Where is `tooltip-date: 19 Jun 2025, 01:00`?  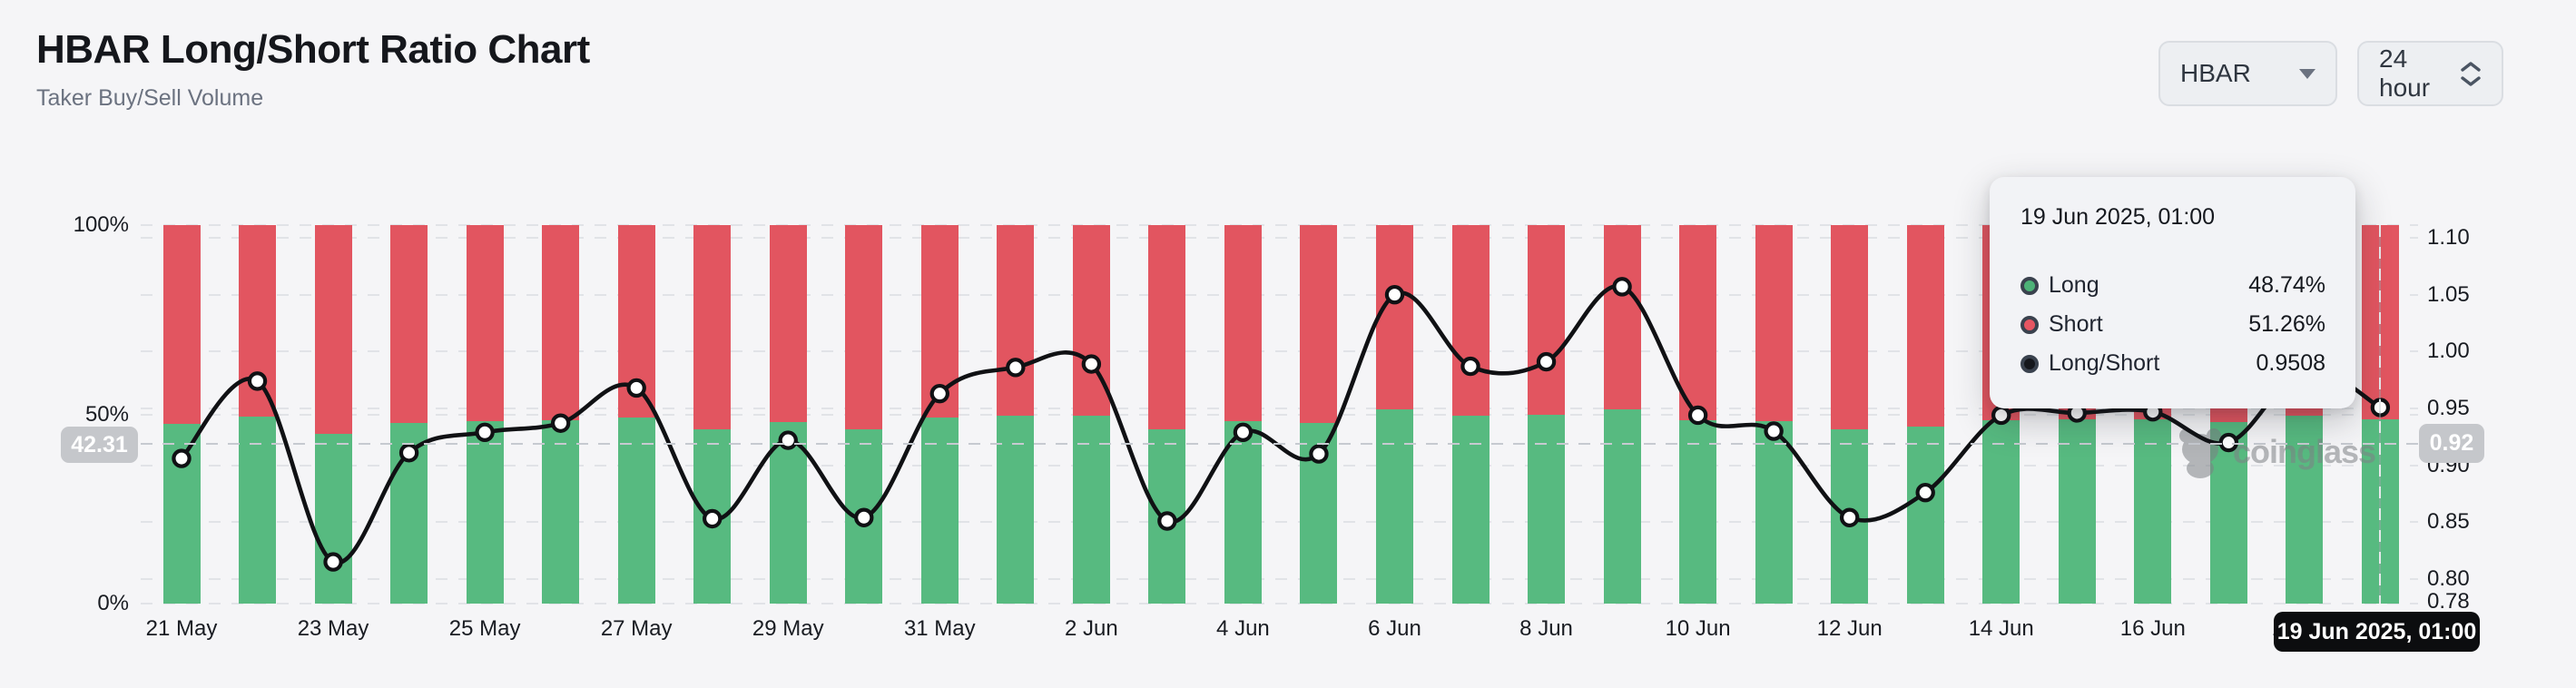
tooltip-date: 19 Jun 2025, 01:00 is located at coordinates (2118, 217).